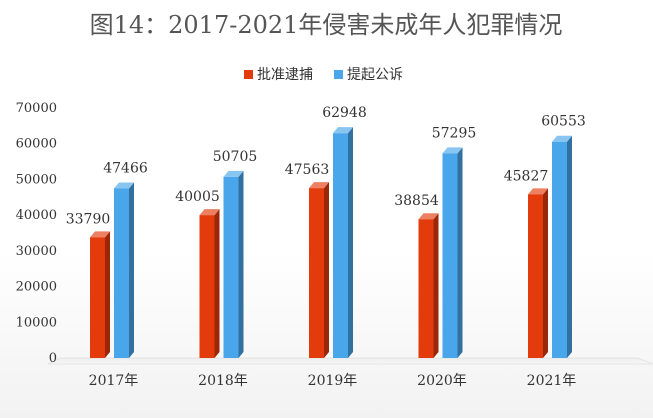  I want to click on y-tick-label-2: 20000, so click(36, 287).